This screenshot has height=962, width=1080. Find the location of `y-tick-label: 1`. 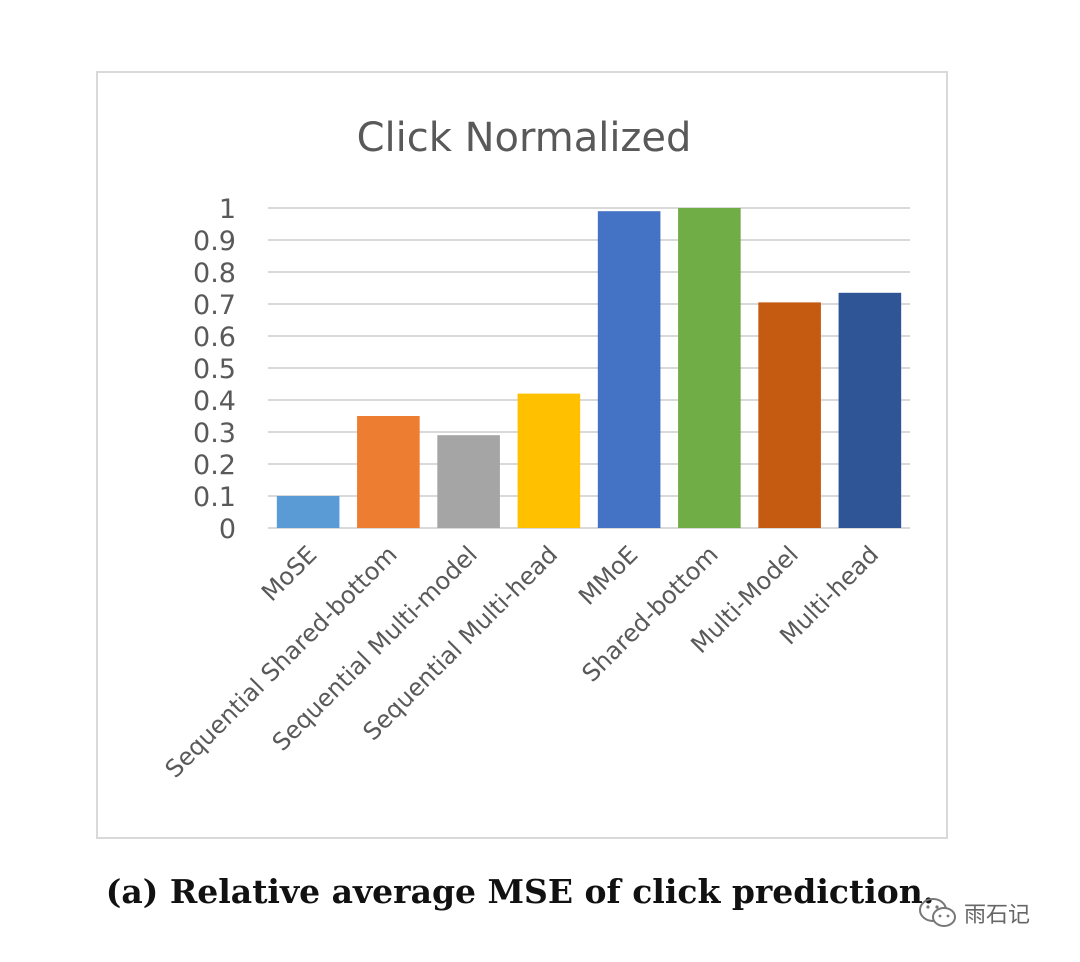

y-tick-label: 1 is located at coordinates (227, 209).